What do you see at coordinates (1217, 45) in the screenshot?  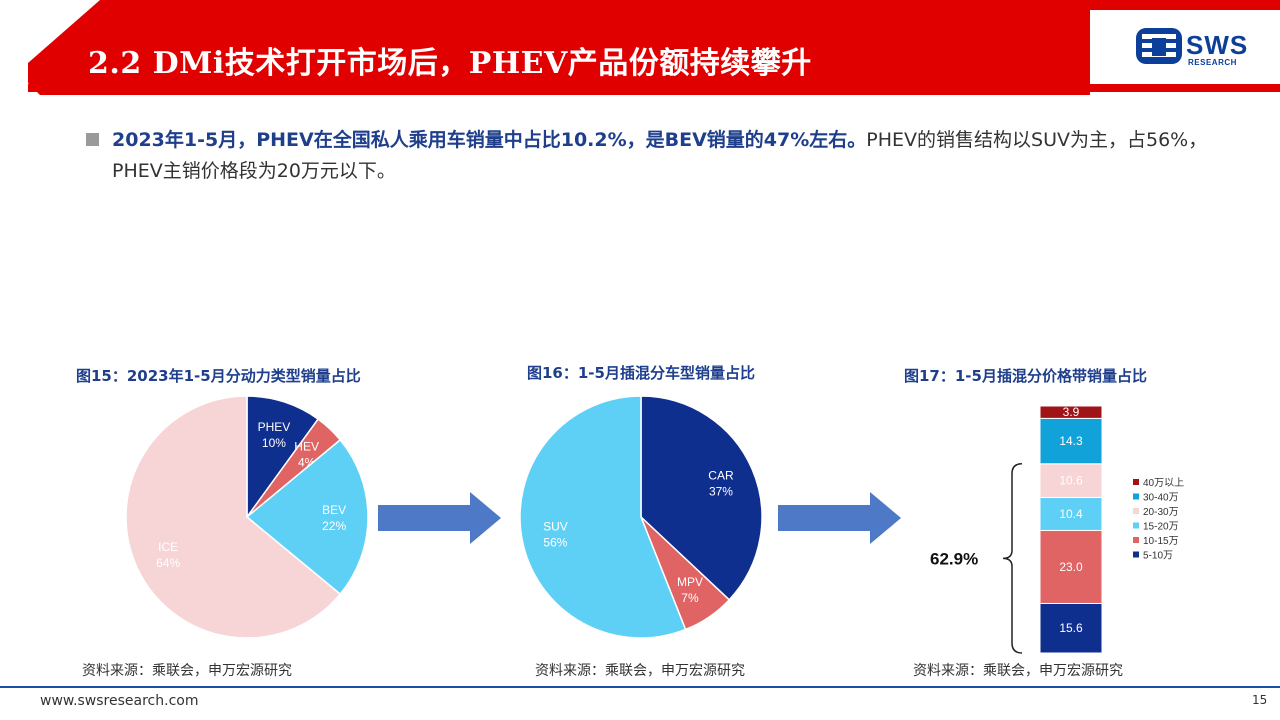 I see `logo-text: SWS` at bounding box center [1217, 45].